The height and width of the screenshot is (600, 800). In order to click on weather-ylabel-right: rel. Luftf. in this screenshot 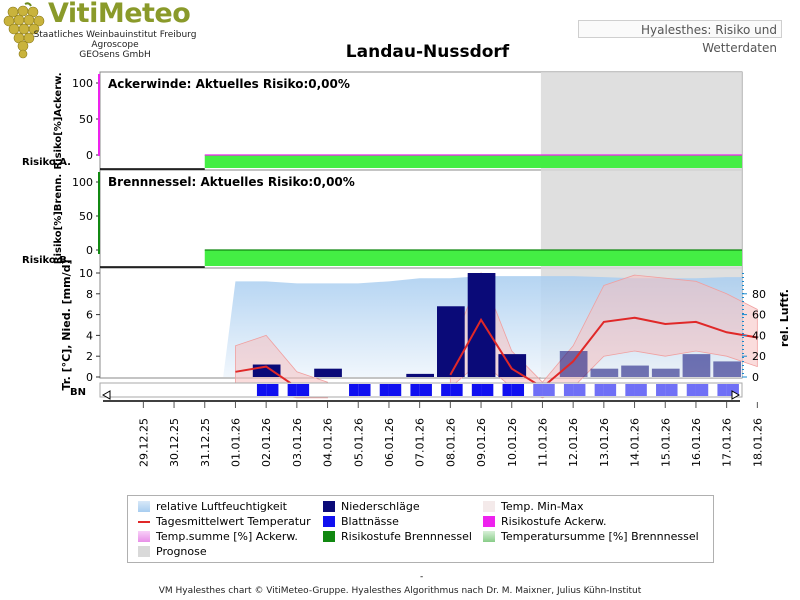, I will do `click(784, 318)`.